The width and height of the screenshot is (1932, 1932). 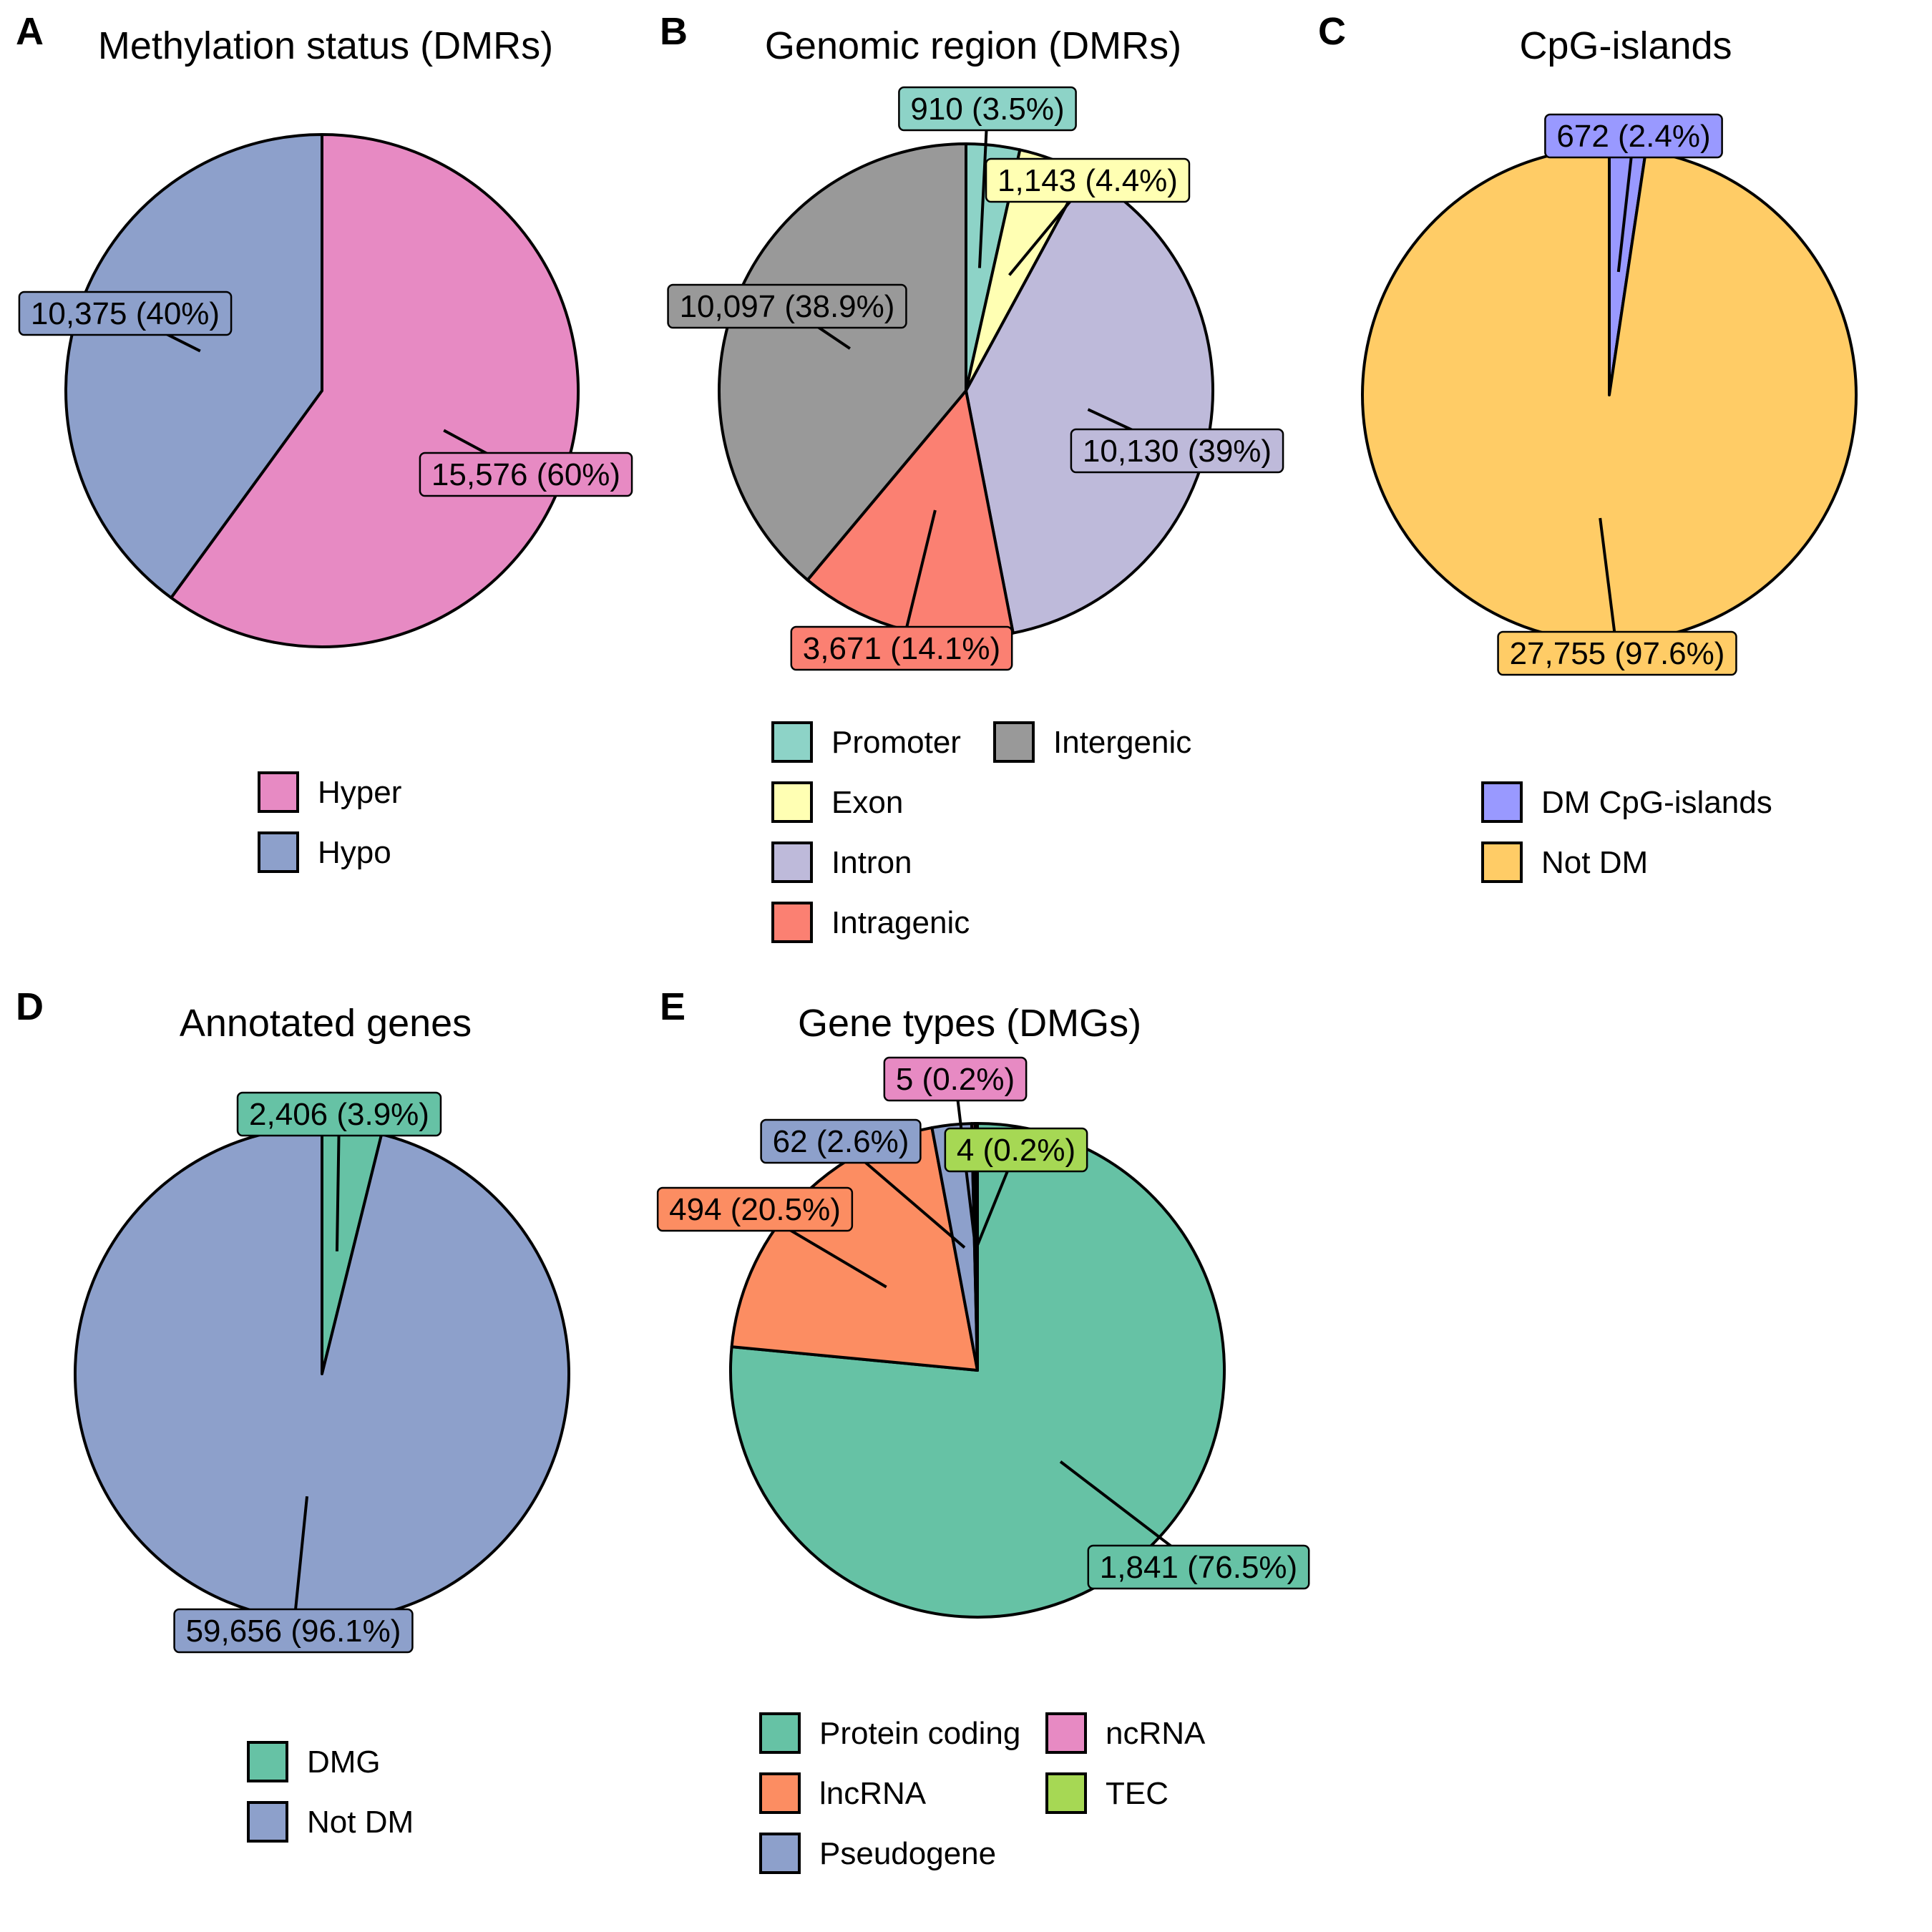 I want to click on slice-label-text: 910 (3.5%), so click(x=987, y=109).